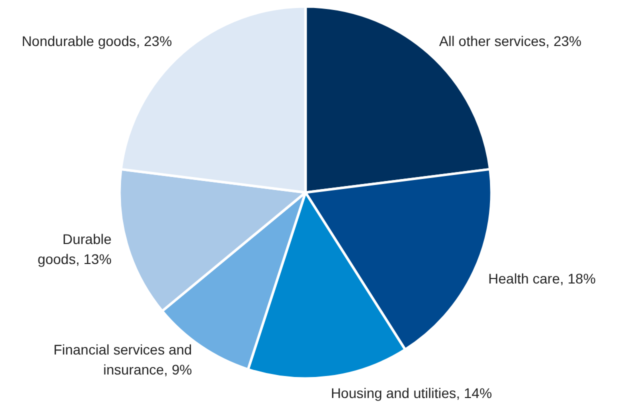 This screenshot has height=410, width=628. Describe the element at coordinates (542, 278) in the screenshot. I see `slice-label: Health care, 18%` at that location.